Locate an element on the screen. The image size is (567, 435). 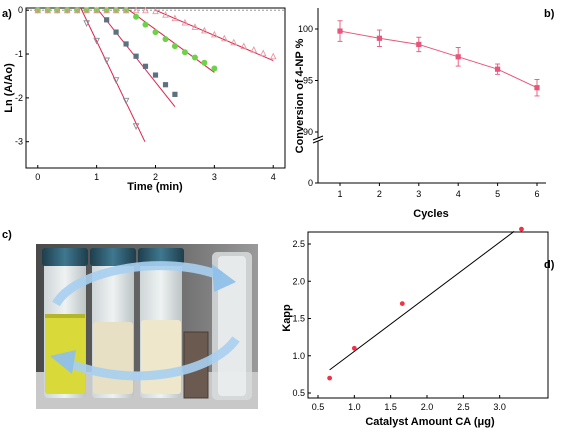
chart-b-ytick-label: 90 is located at coordinates (308, 132).